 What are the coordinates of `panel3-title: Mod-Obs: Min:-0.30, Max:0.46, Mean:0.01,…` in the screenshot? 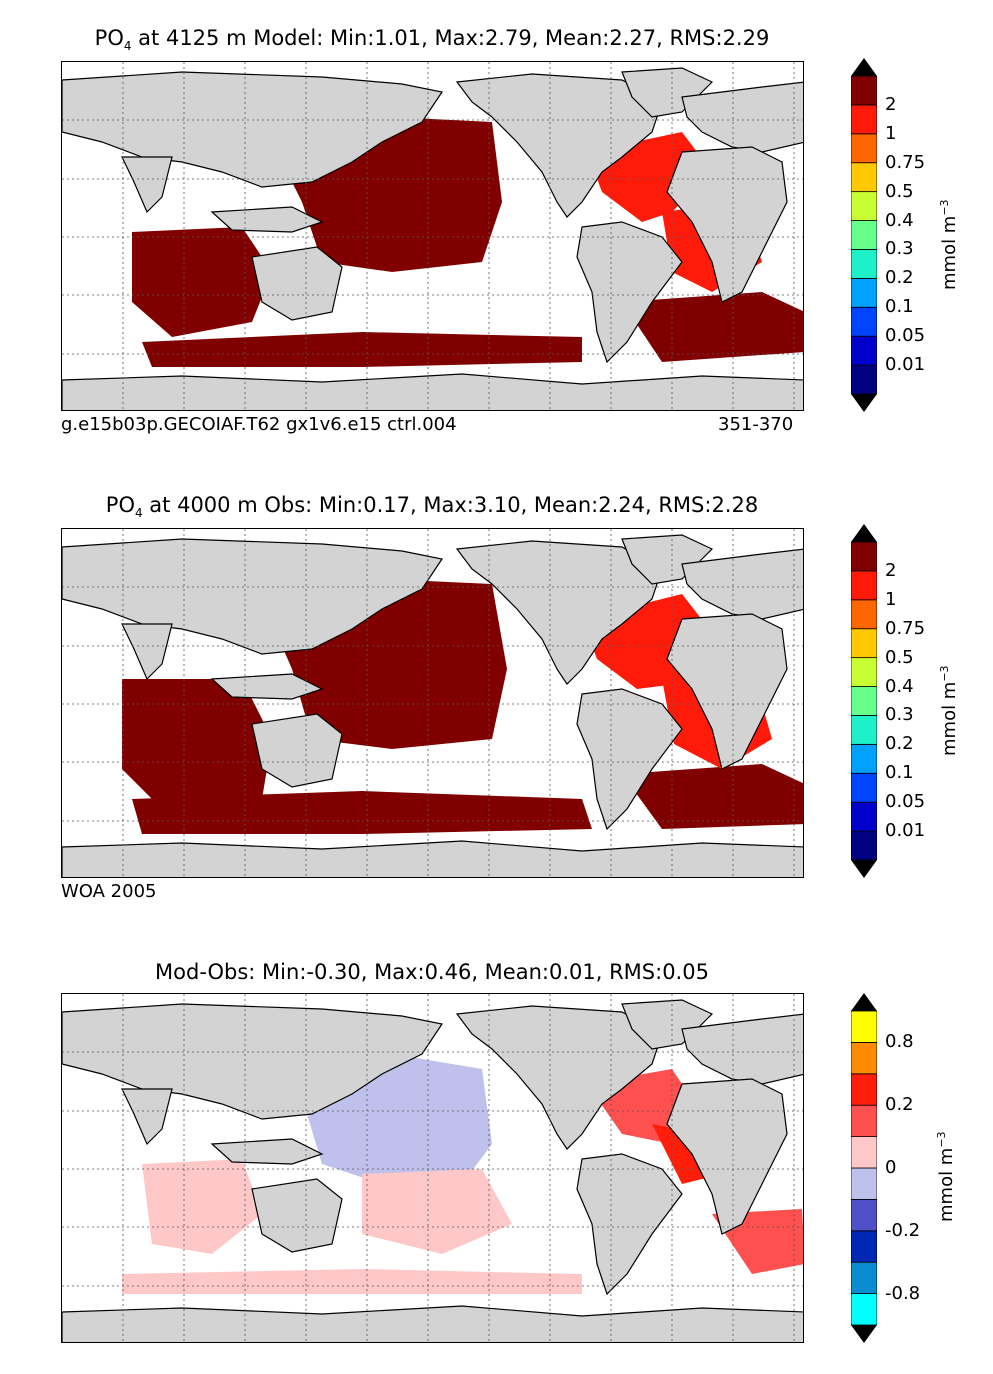 It's located at (432, 972).